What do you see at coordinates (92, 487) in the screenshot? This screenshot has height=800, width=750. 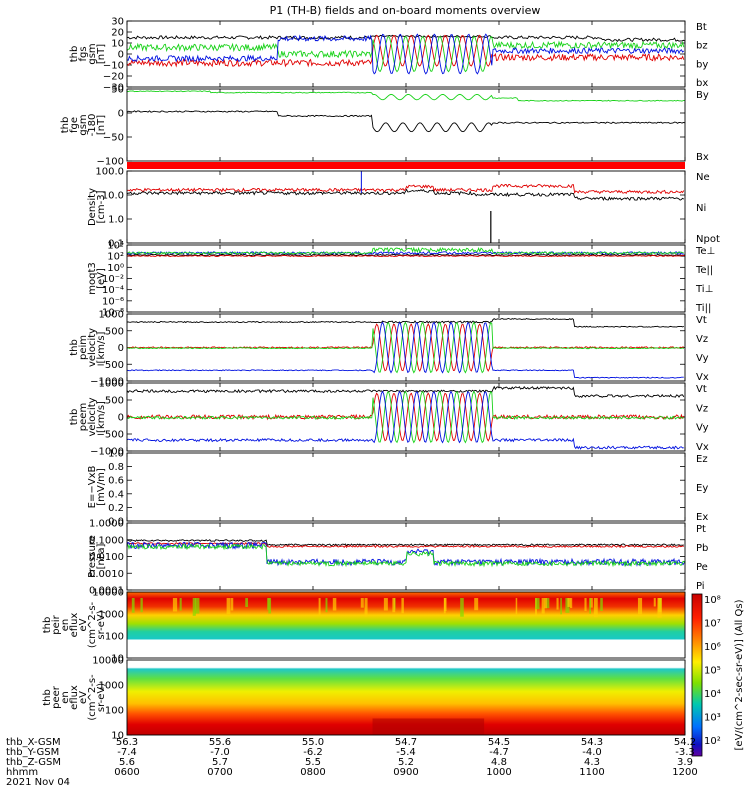 I see `panel-efield-ylabel: E=−VxB` at bounding box center [92, 487].